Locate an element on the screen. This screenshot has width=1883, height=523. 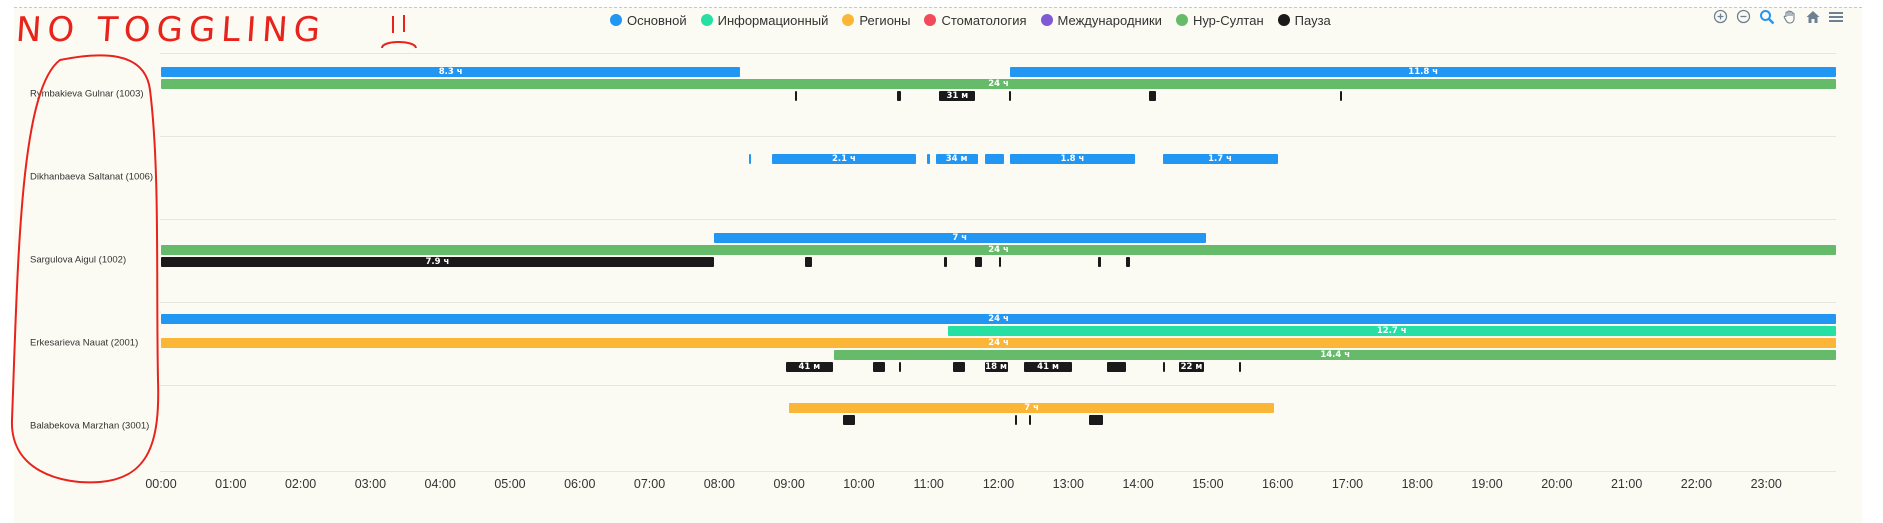
legend-item: Стоматология is located at coordinates (975, 20).